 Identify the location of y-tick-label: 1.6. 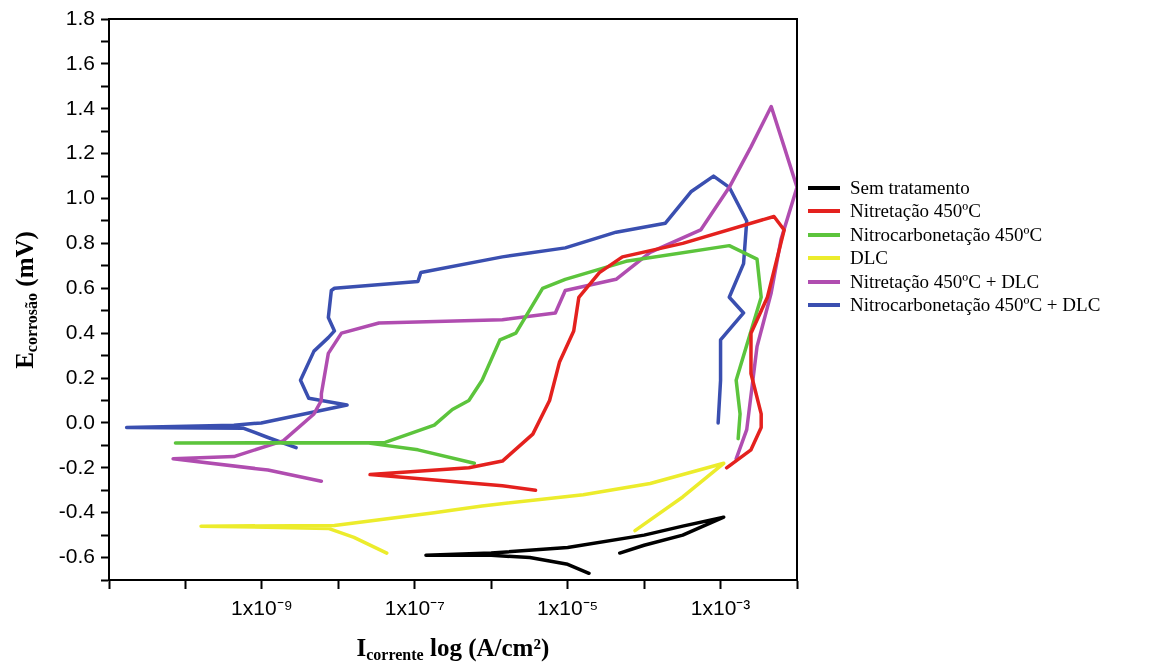
(80, 62).